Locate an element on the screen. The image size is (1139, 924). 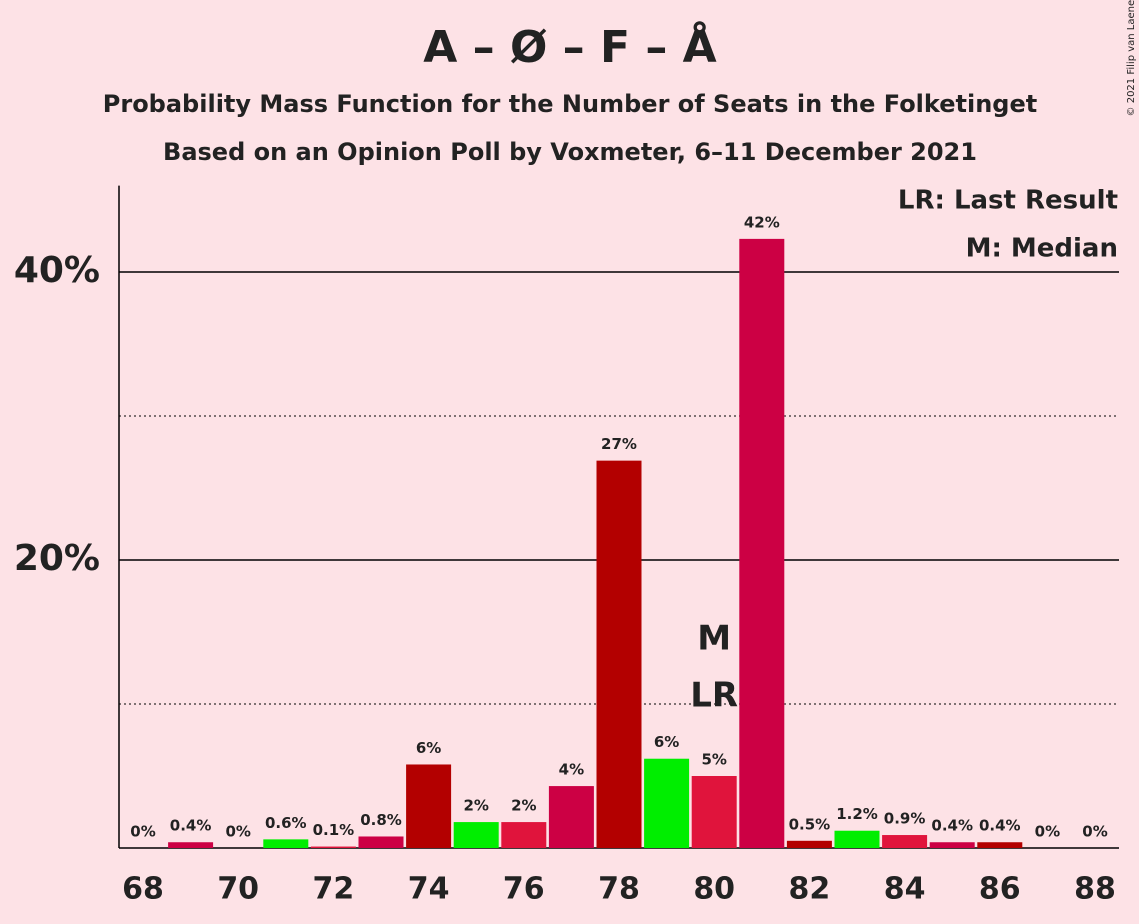
x-tick-label: 68 is located at coordinates (143, 889).